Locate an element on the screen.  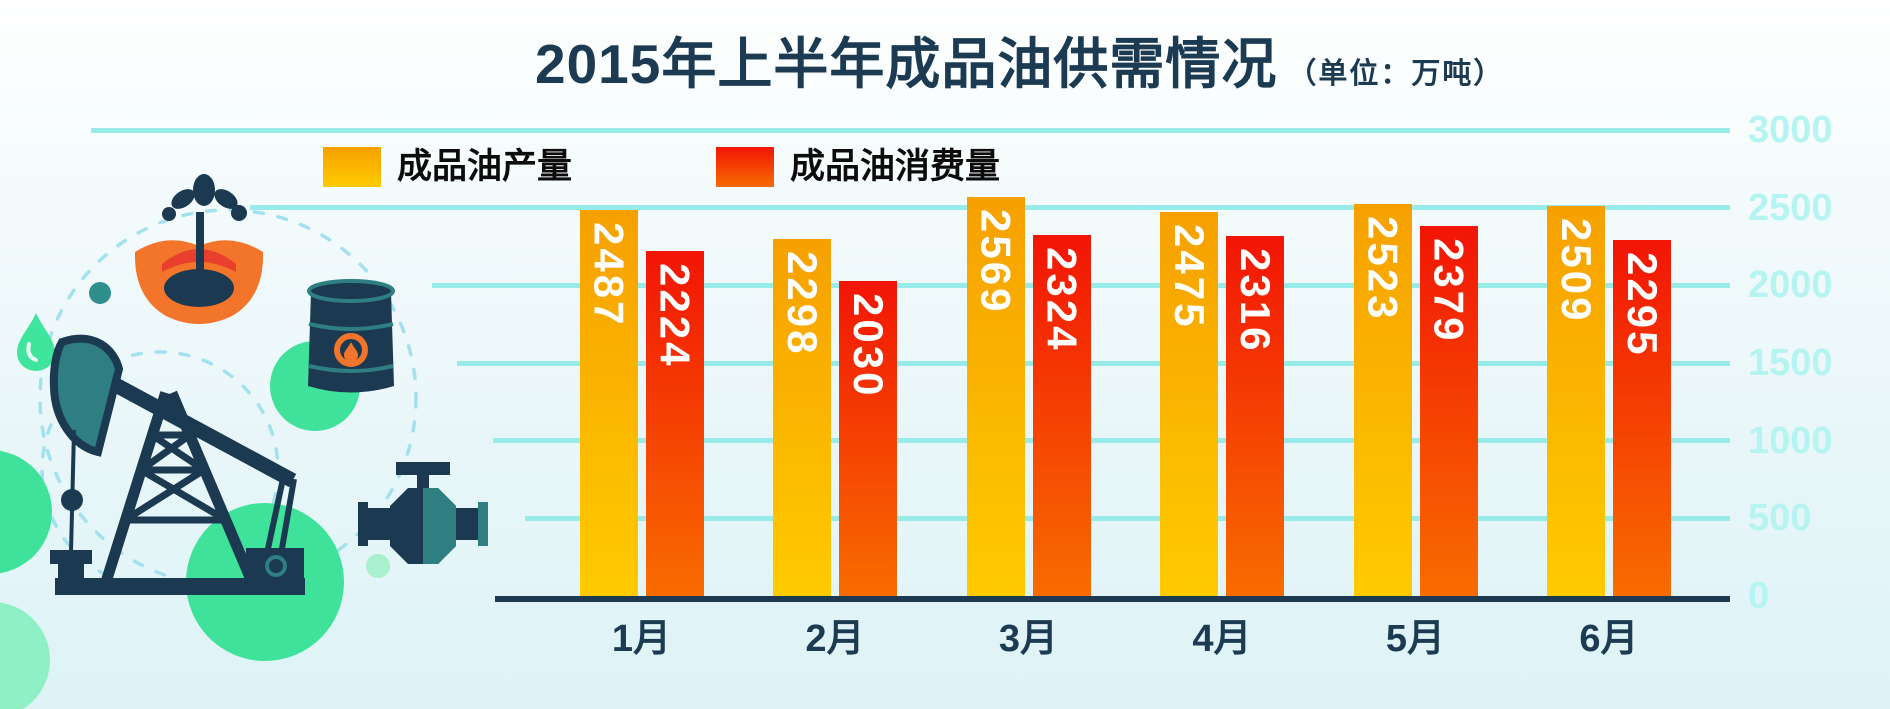
teal-dot-decoration is located at coordinates (100, 293).